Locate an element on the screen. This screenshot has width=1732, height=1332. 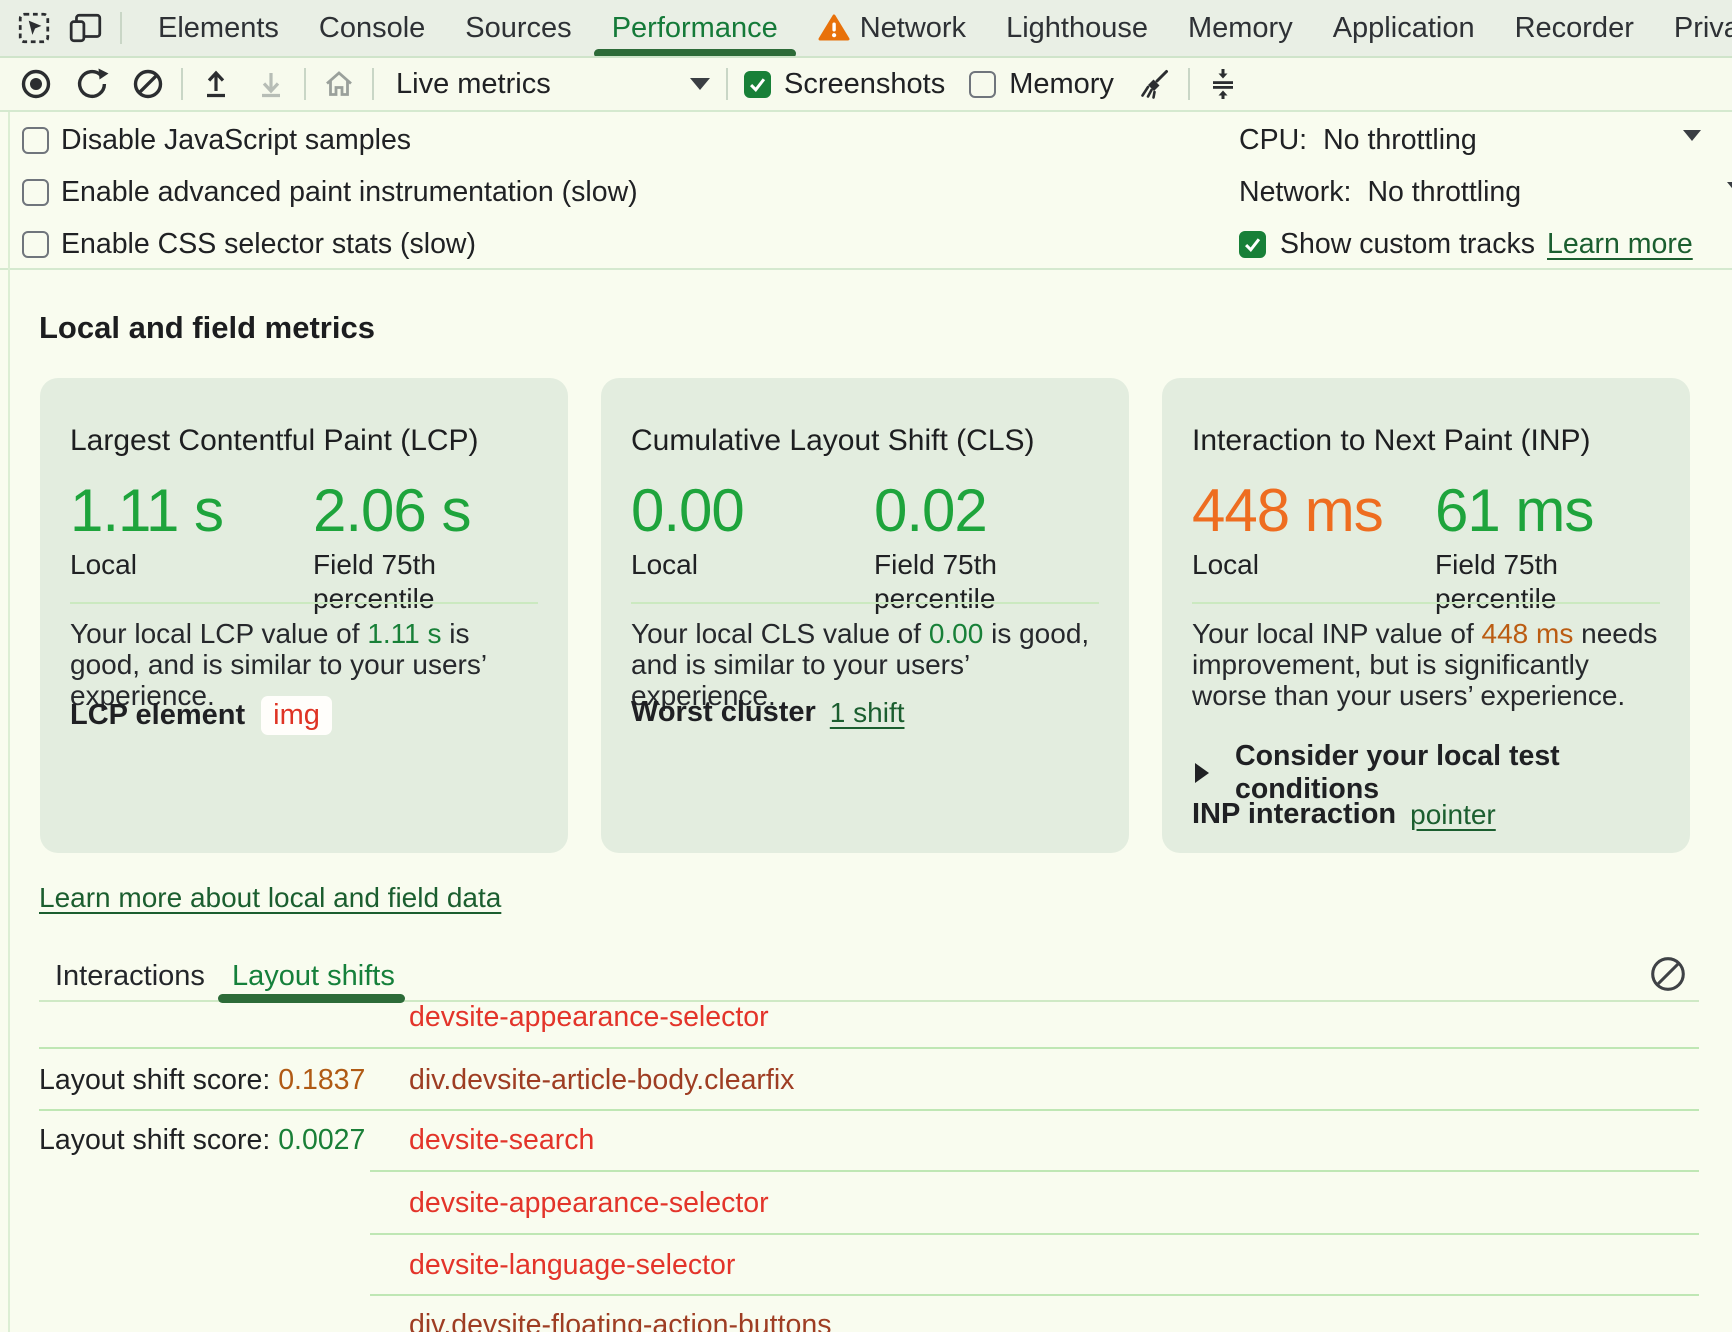
show-custom-tracks-row: Show custom tracks Learn more is located at coordinates (1466, 244).